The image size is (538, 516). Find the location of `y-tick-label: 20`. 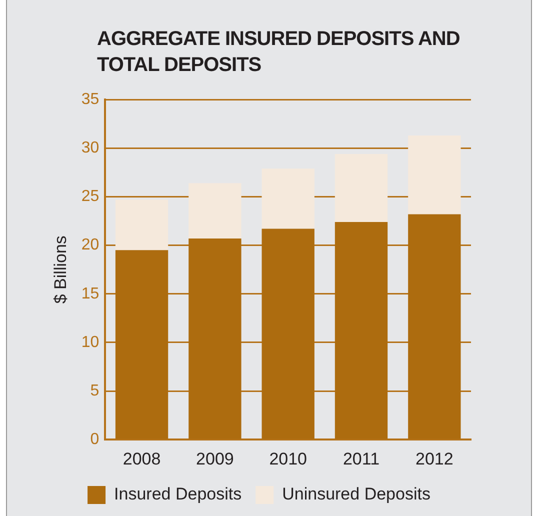

y-tick-label: 20 is located at coordinates (90, 245).